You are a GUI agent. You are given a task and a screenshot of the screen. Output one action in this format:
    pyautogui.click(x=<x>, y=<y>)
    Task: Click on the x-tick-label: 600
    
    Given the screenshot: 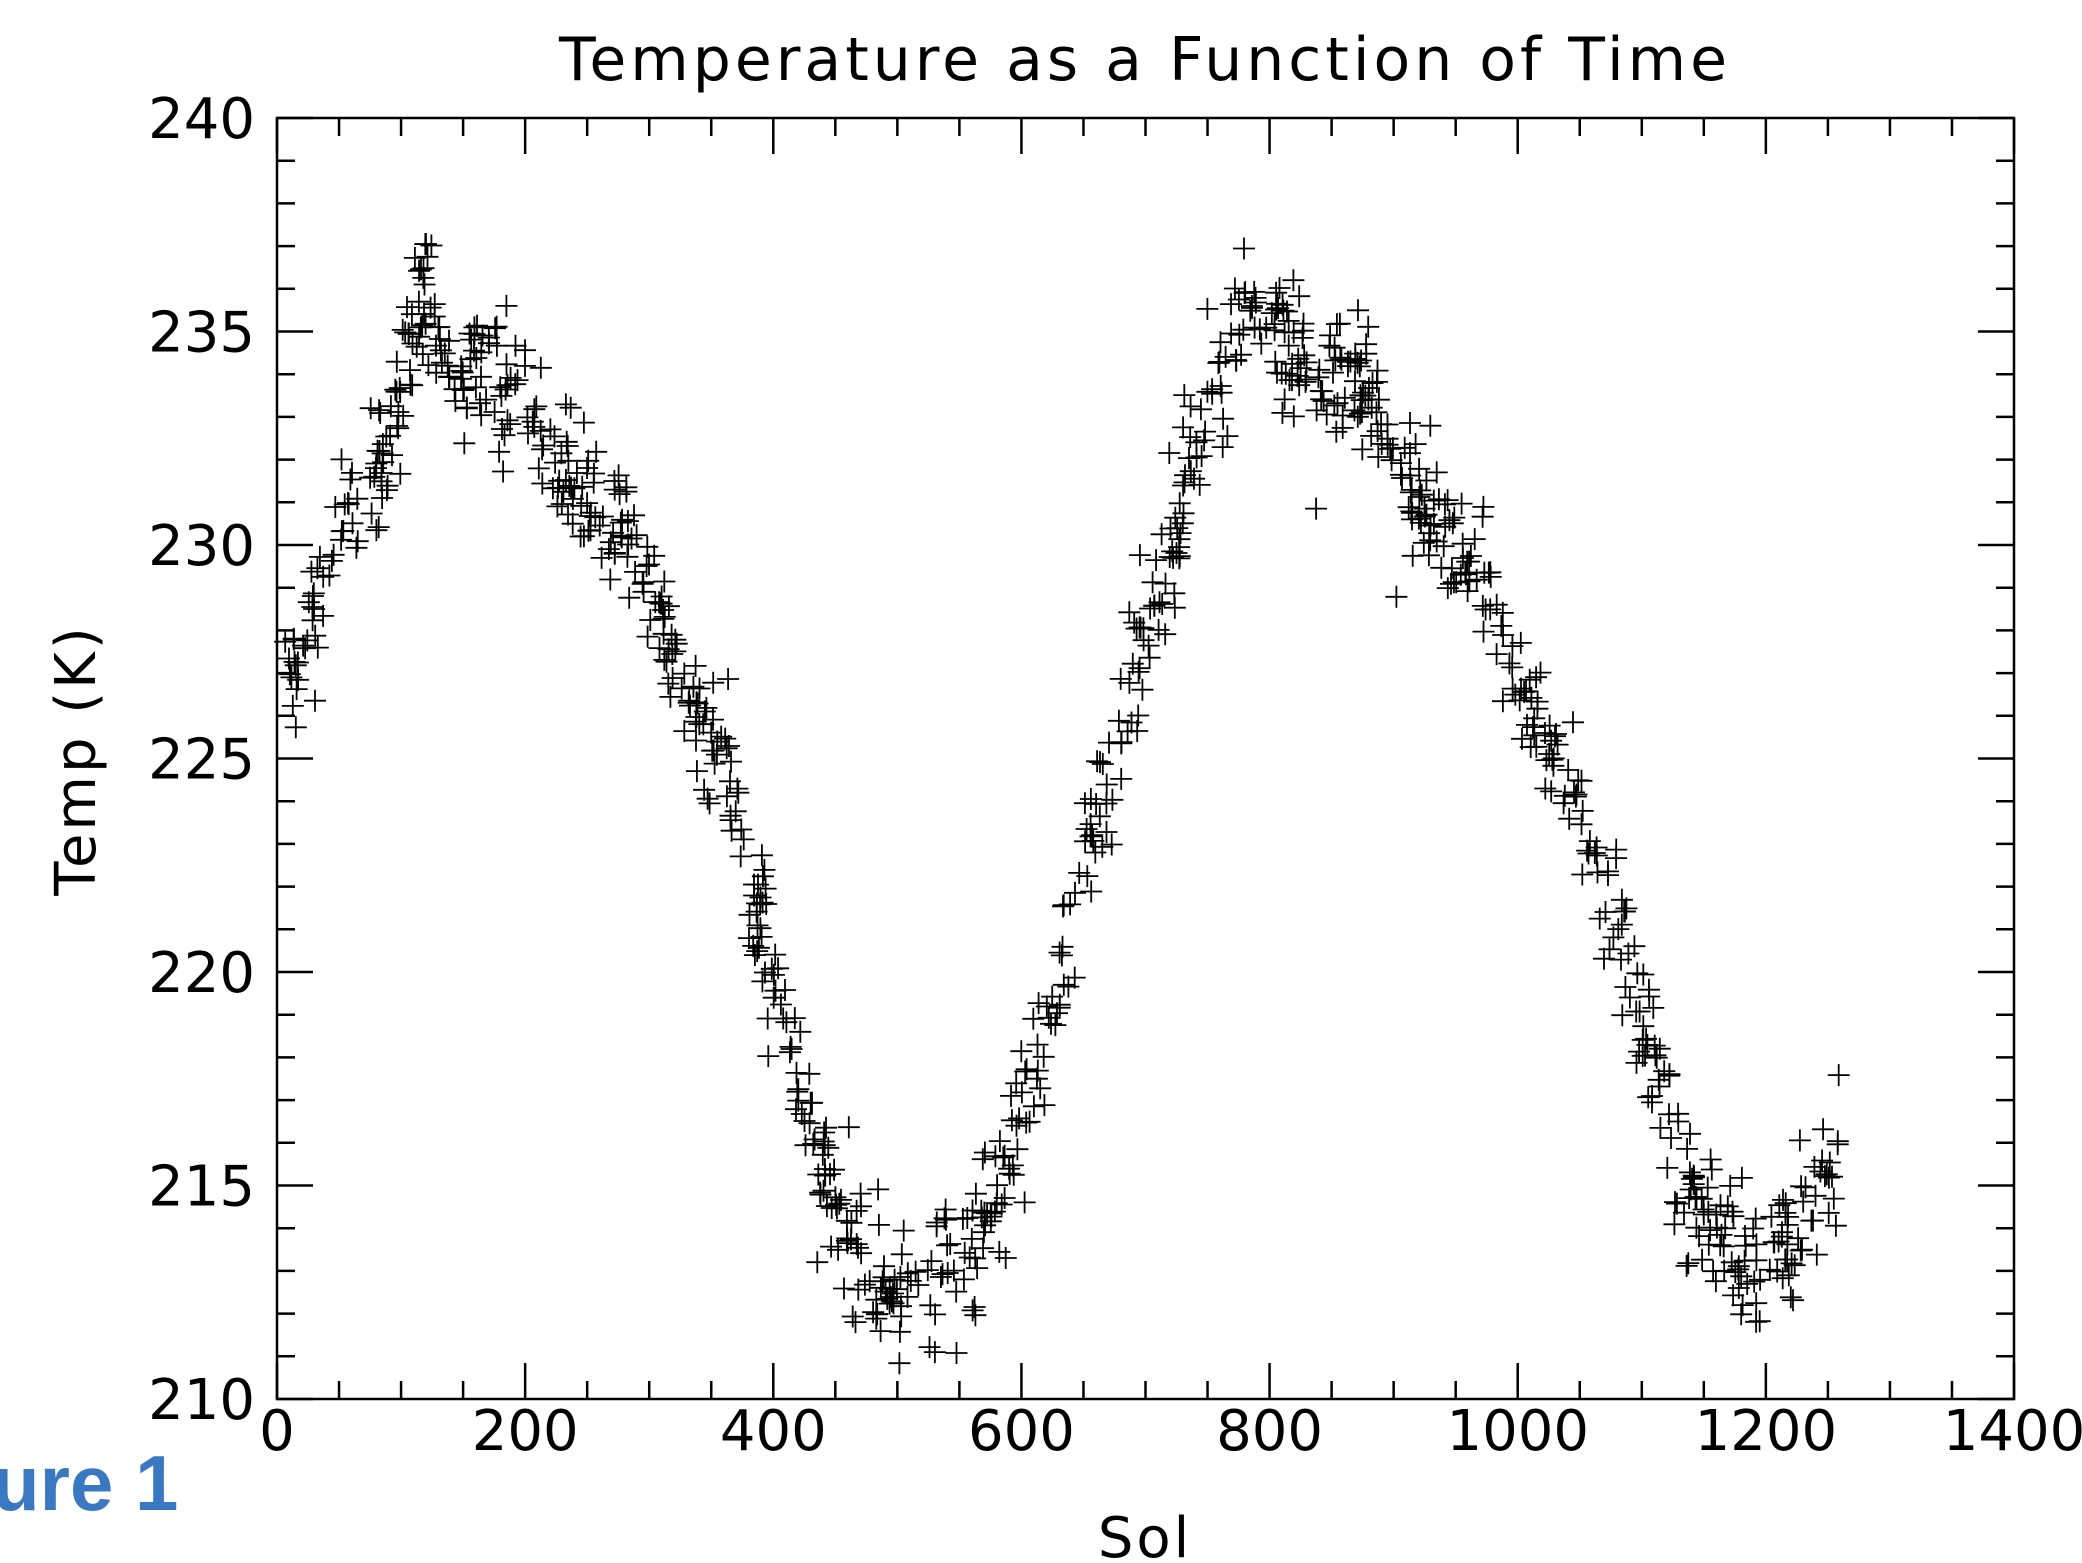 What is the action you would take?
    pyautogui.click(x=1021, y=1431)
    